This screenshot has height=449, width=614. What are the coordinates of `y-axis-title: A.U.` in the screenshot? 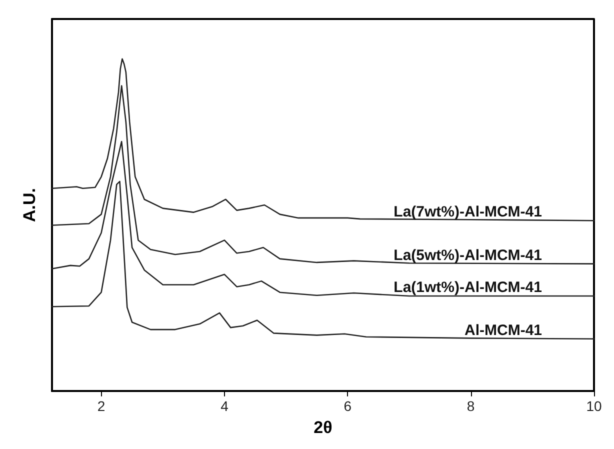 It's located at (29, 205).